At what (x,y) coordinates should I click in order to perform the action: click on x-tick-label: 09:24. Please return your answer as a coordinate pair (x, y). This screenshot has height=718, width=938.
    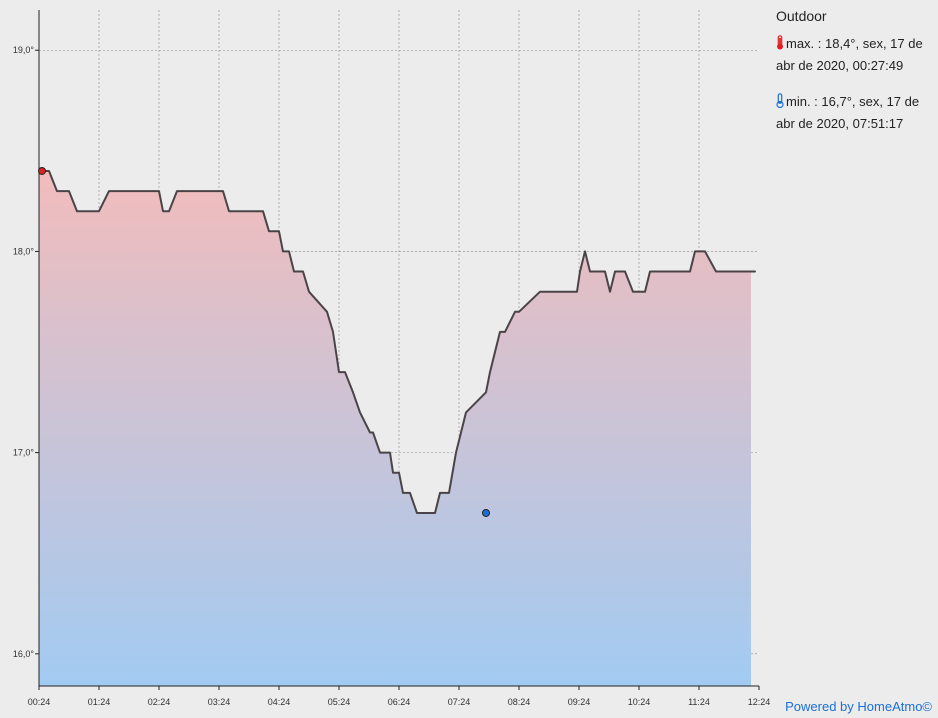
    Looking at the image, I should click on (579, 702).